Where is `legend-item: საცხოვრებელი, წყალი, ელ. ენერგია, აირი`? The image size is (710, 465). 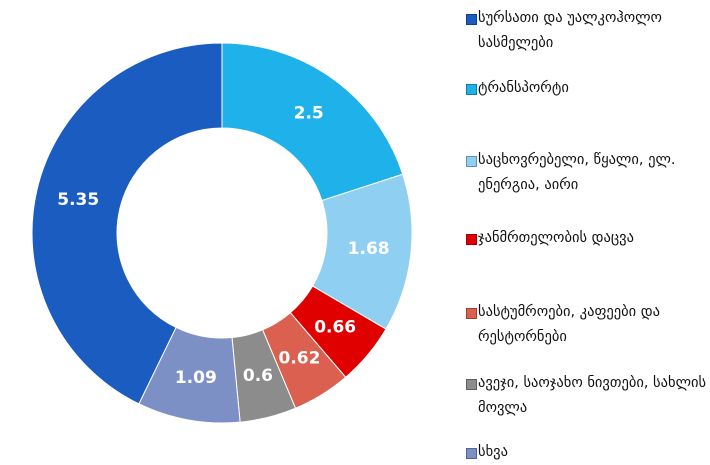
legend-item: საცხოვრებელი, წყალი, ელ. ენერგია, აირი is located at coordinates (588, 173).